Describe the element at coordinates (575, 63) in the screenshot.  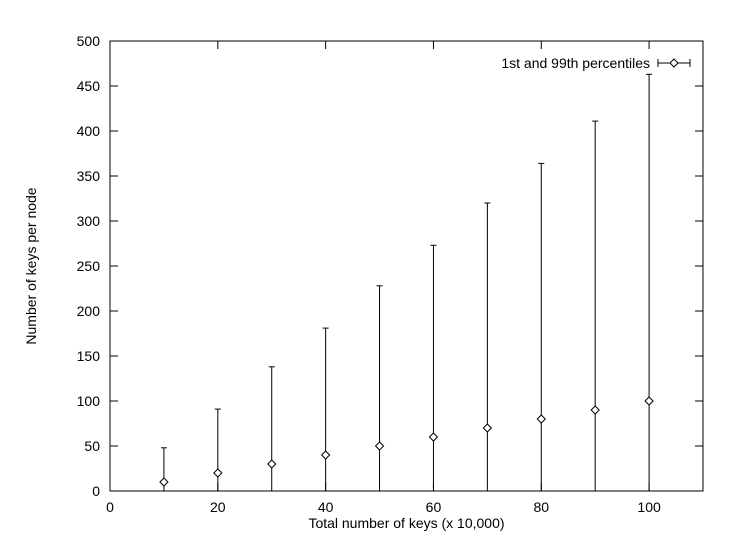
I see `legend-label: 1st and 99th percentiles` at that location.